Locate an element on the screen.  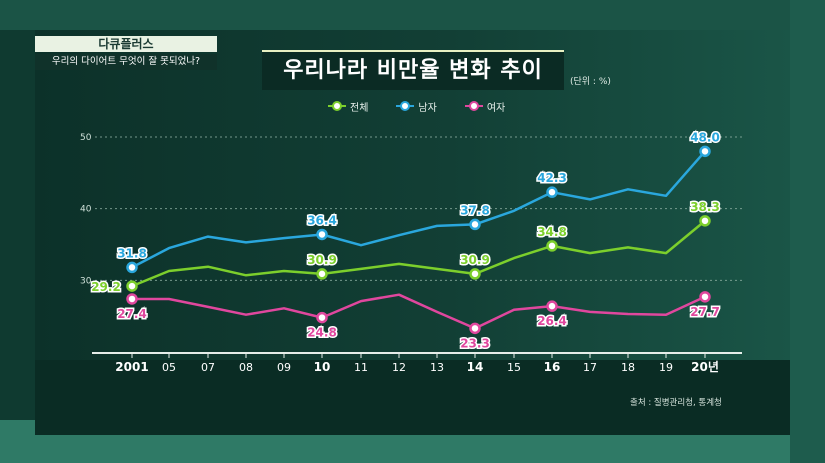
x-tick-label: 09 is located at coordinates (284, 367).